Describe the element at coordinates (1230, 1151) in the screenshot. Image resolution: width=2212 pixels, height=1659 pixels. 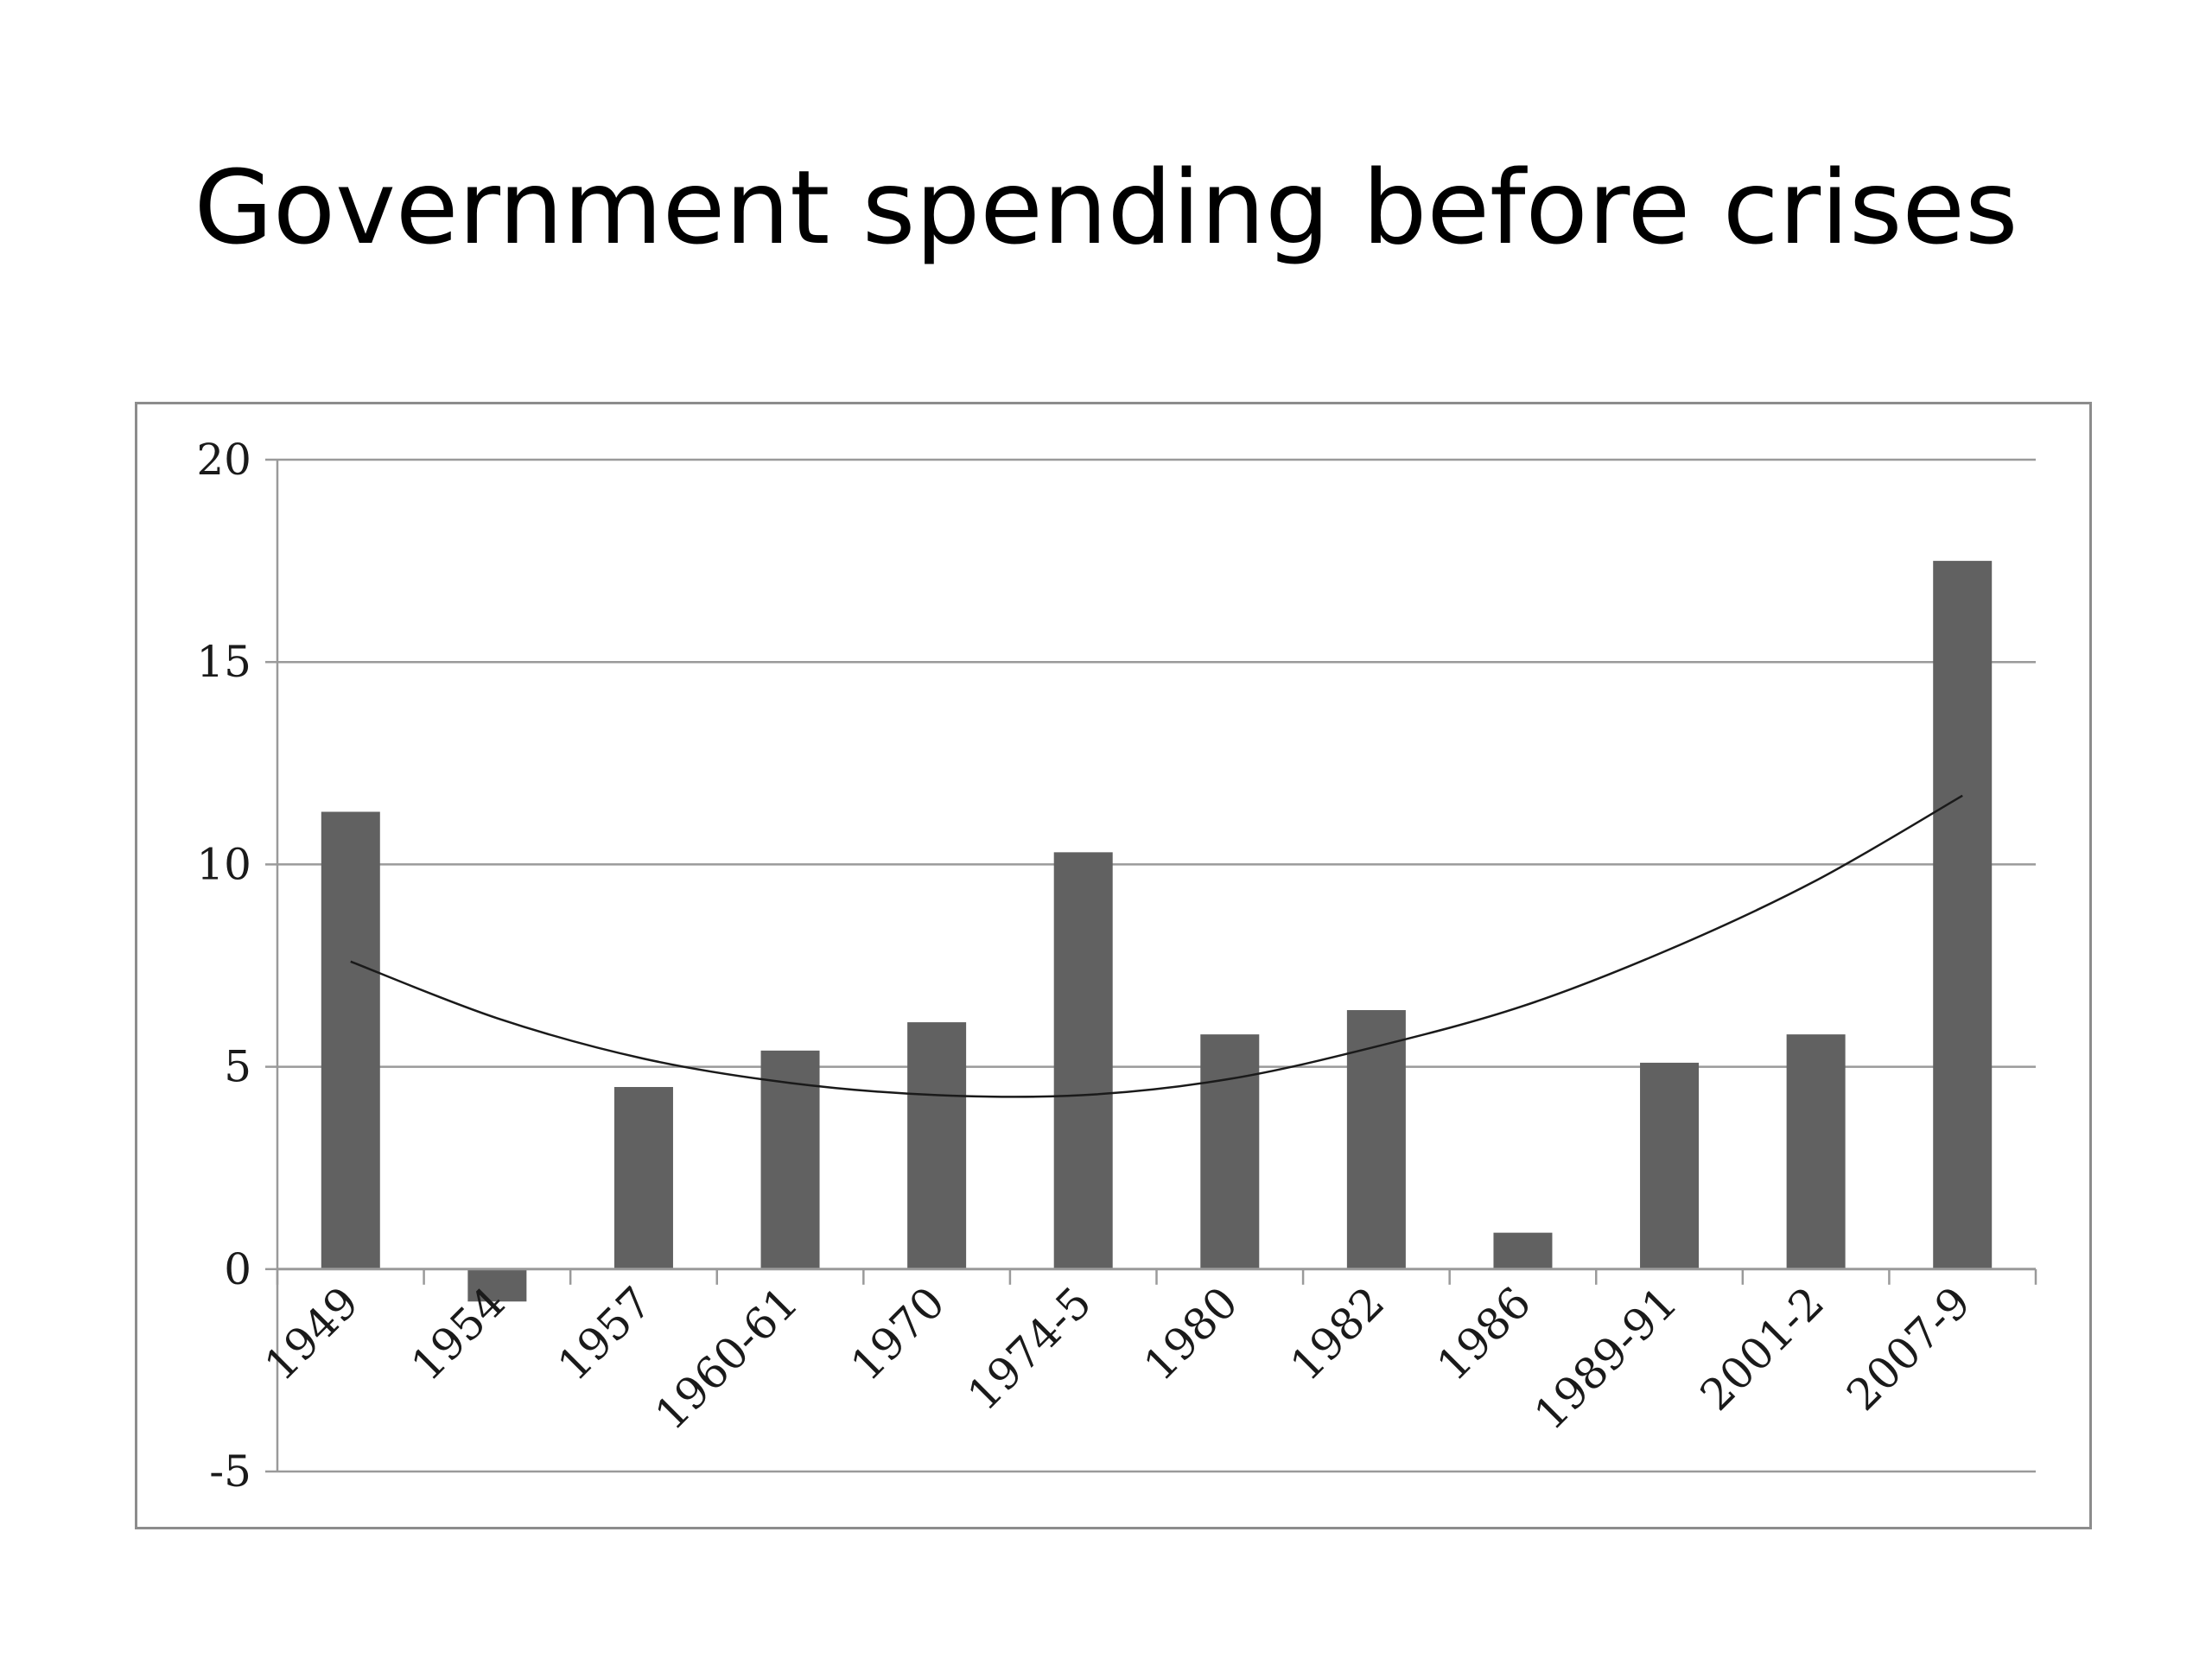
I see `bar-1980` at that location.